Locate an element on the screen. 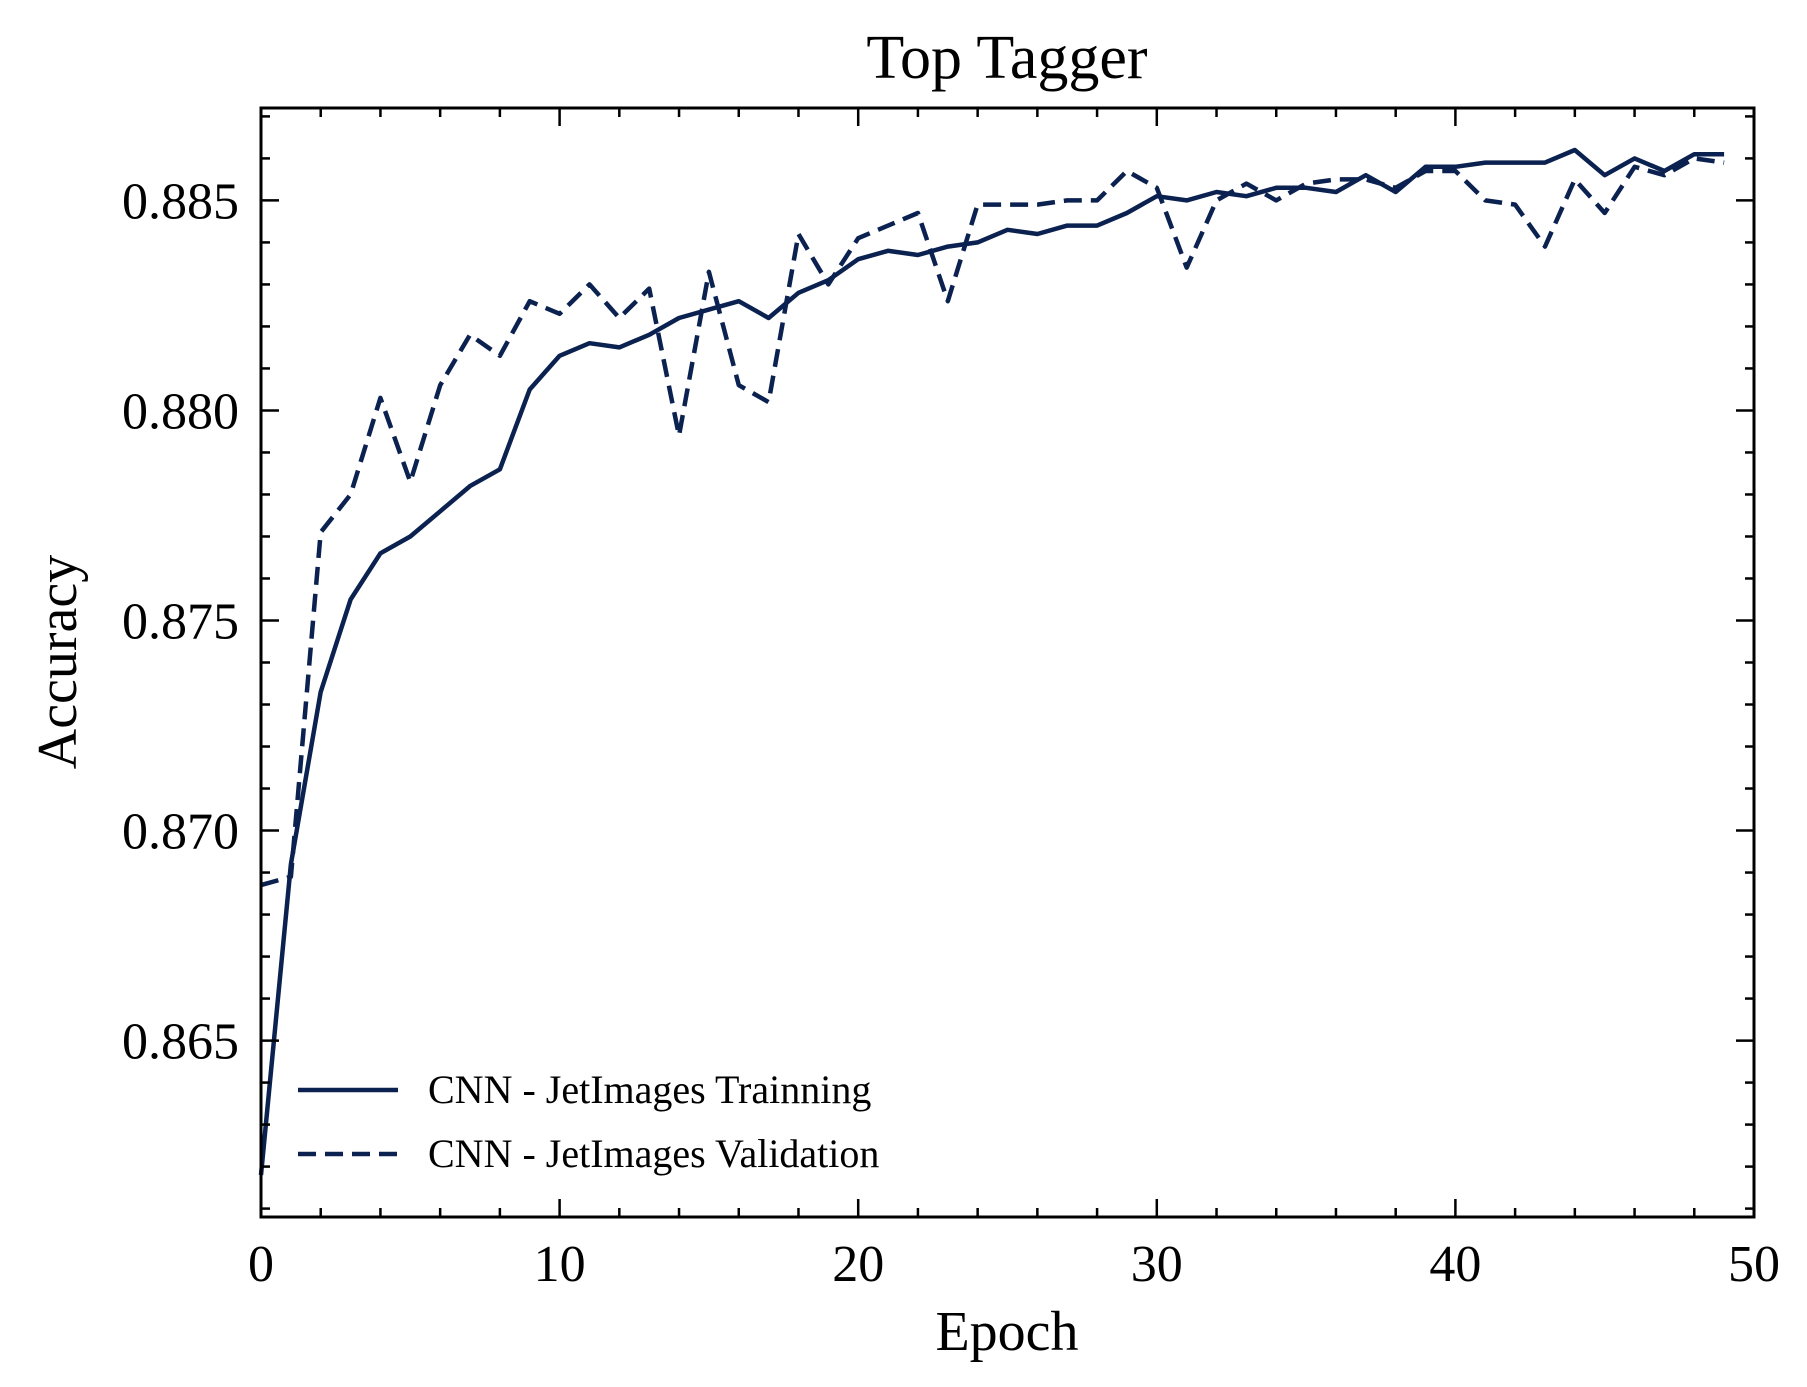 Image resolution: width=1807 pixels, height=1387 pixels. x-tick-label: 40 is located at coordinates (1455, 1264).